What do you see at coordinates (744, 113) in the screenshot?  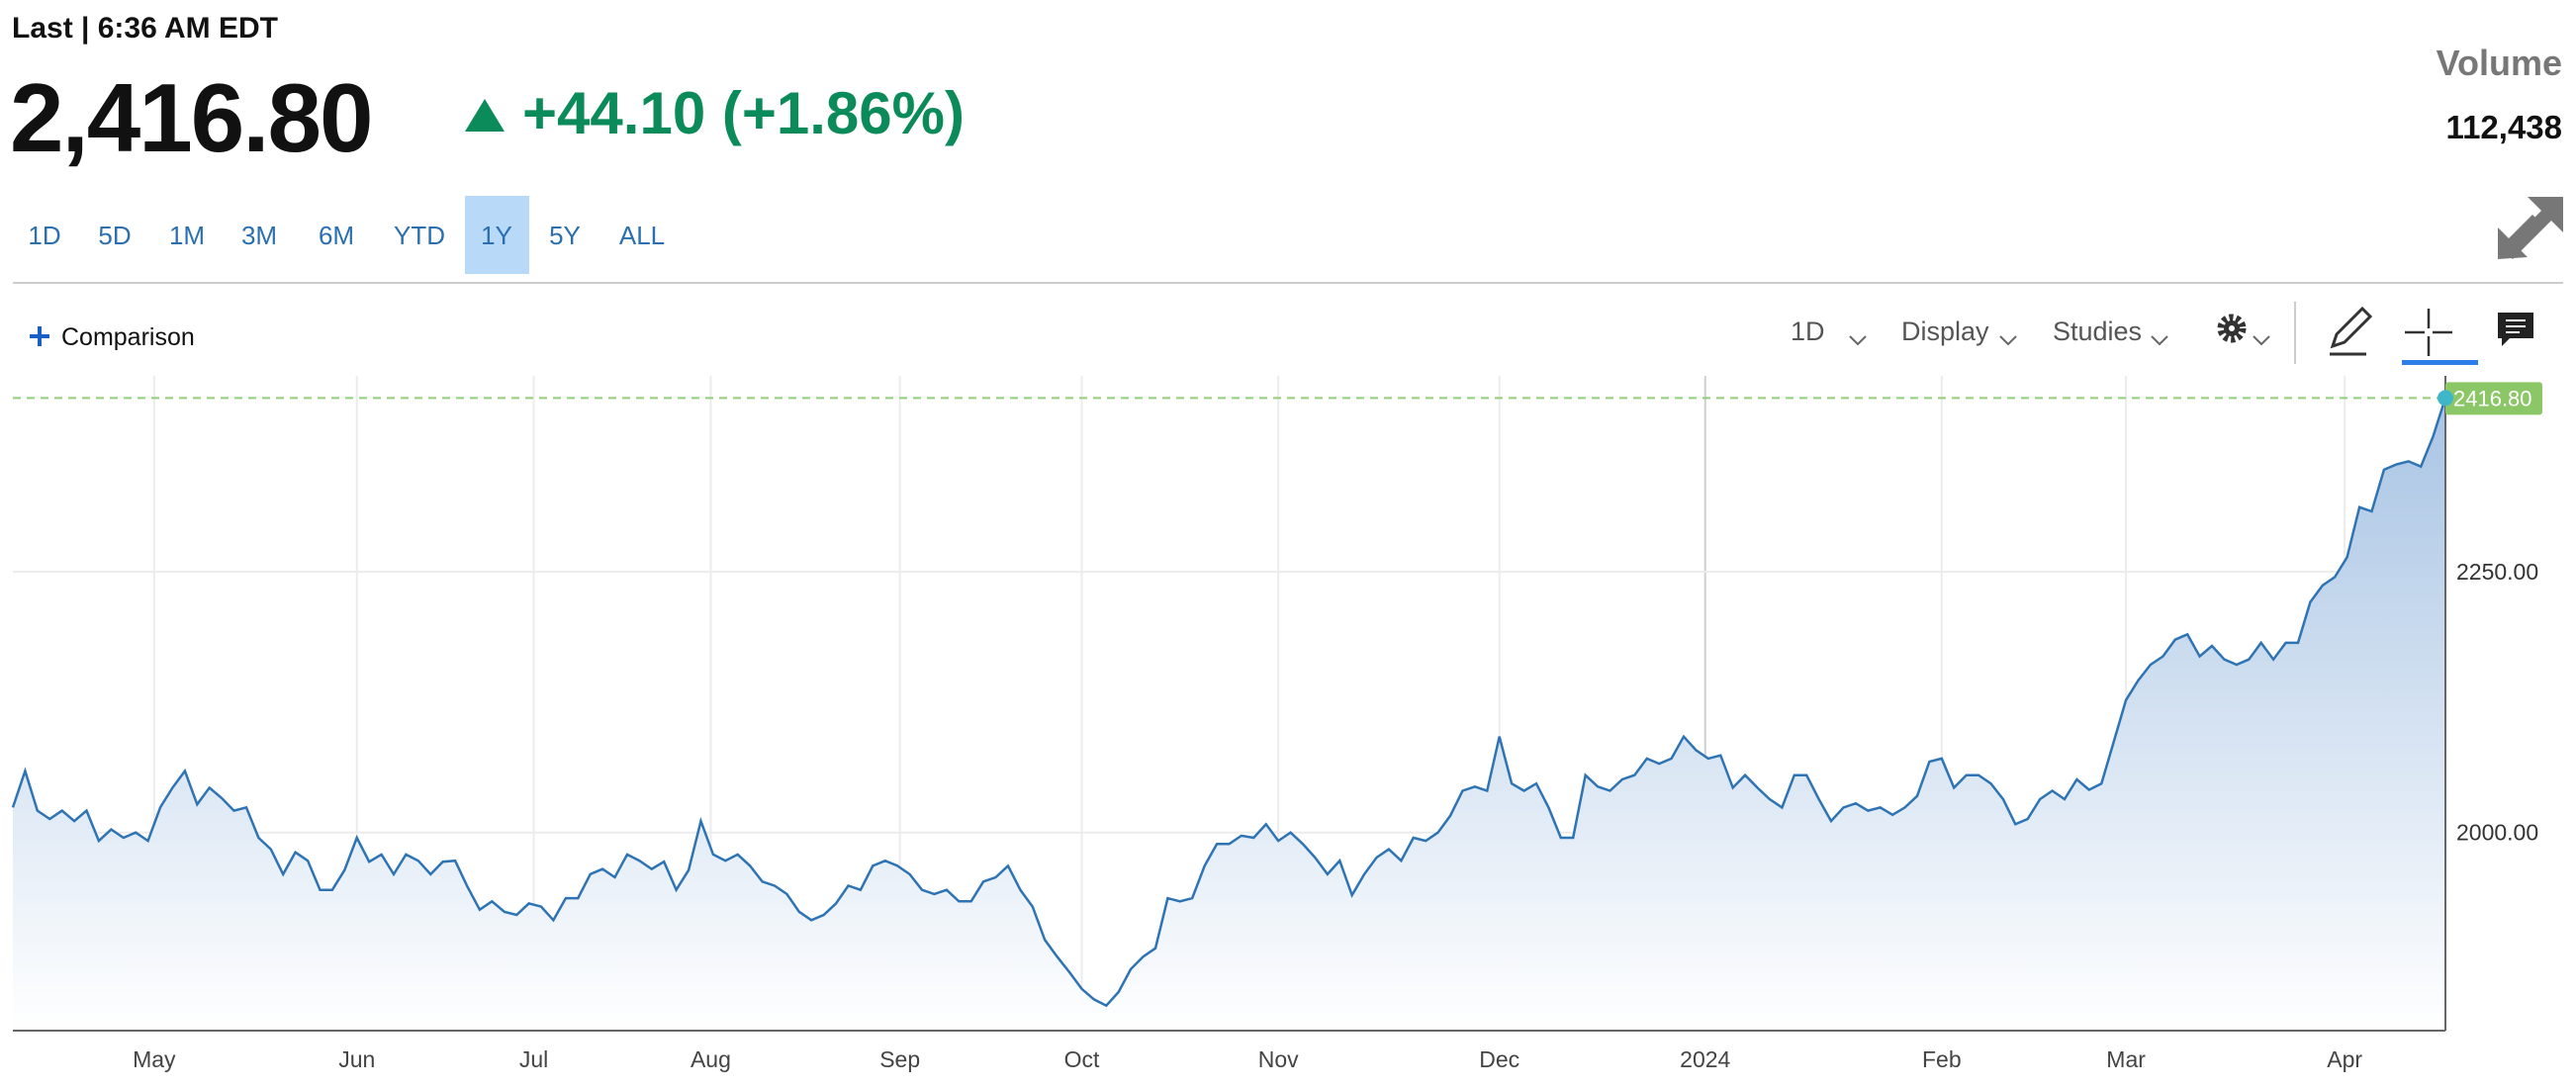 I see `change: +44.10 (+1.86%)` at bounding box center [744, 113].